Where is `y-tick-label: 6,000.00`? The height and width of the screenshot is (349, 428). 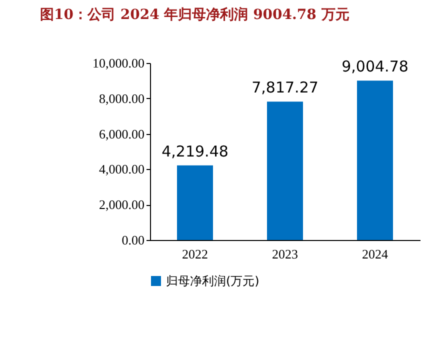 y-tick-label: 6,000.00 is located at coordinates (121, 134).